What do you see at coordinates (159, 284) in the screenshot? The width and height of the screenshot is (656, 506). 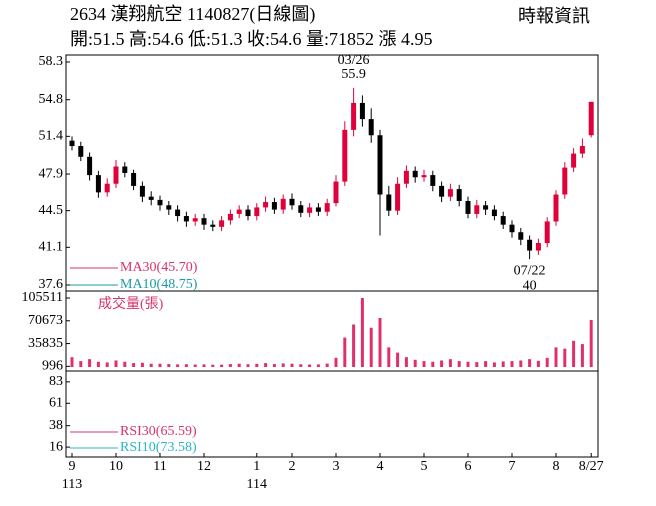 I see `legend-label: MA10(48.75)` at bounding box center [159, 284].